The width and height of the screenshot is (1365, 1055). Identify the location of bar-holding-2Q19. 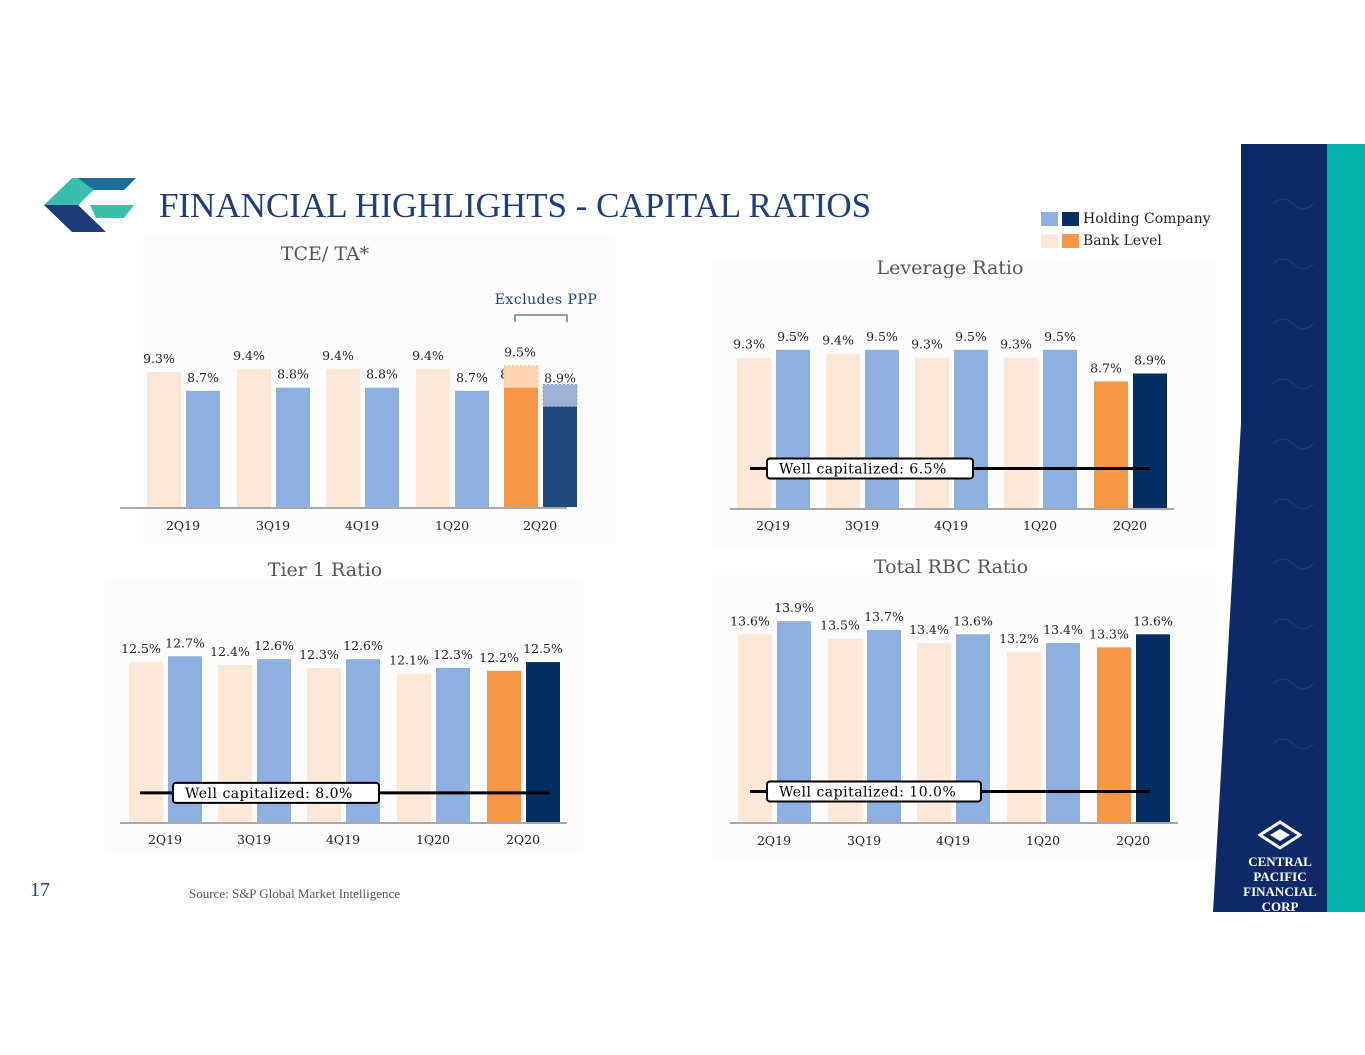
(203, 448).